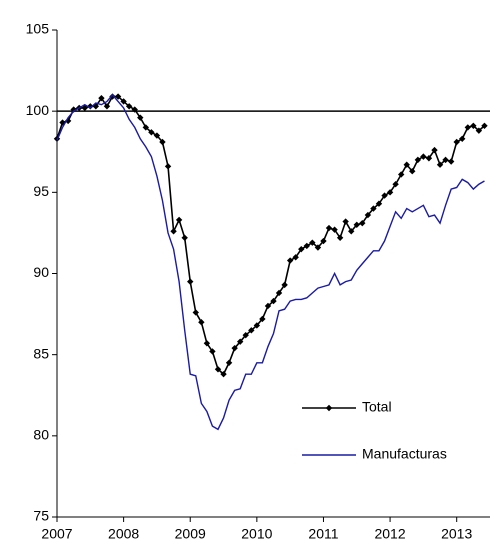 Image resolution: width=490 pixels, height=548 pixels. I want to click on y-tick-label: 85, so click(41, 353).